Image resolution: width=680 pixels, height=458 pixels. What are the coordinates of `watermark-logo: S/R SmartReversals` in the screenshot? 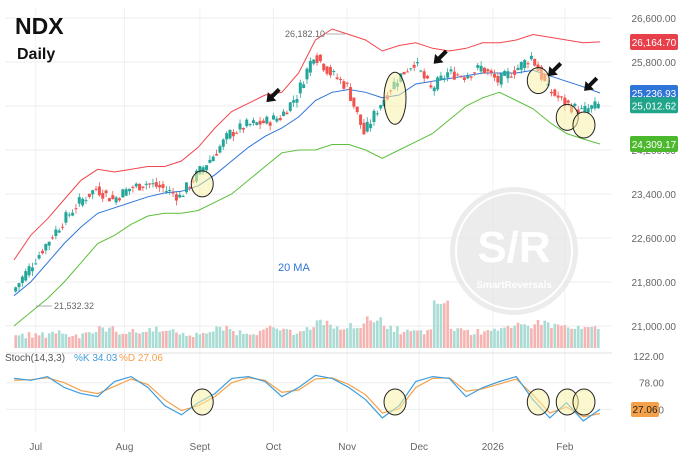 It's located at (514, 251).